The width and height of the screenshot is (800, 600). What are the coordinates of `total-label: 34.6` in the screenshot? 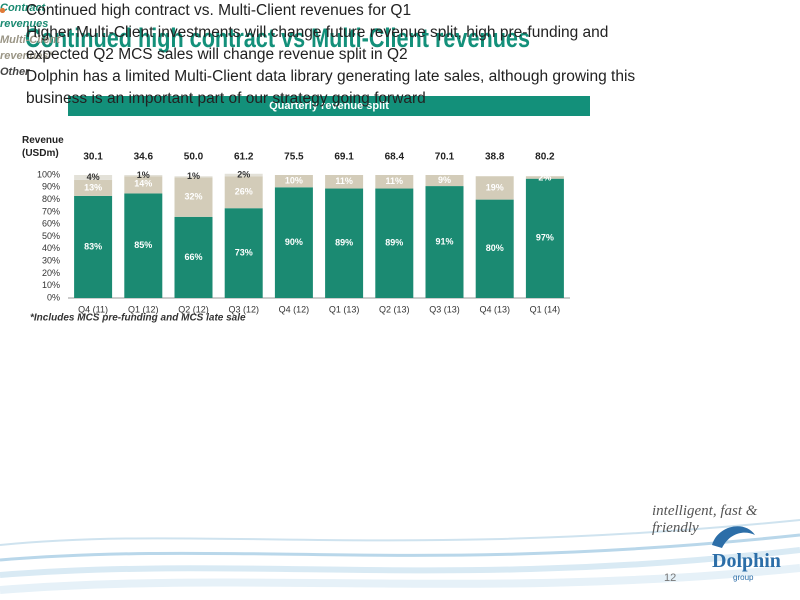 It's located at (144, 157).